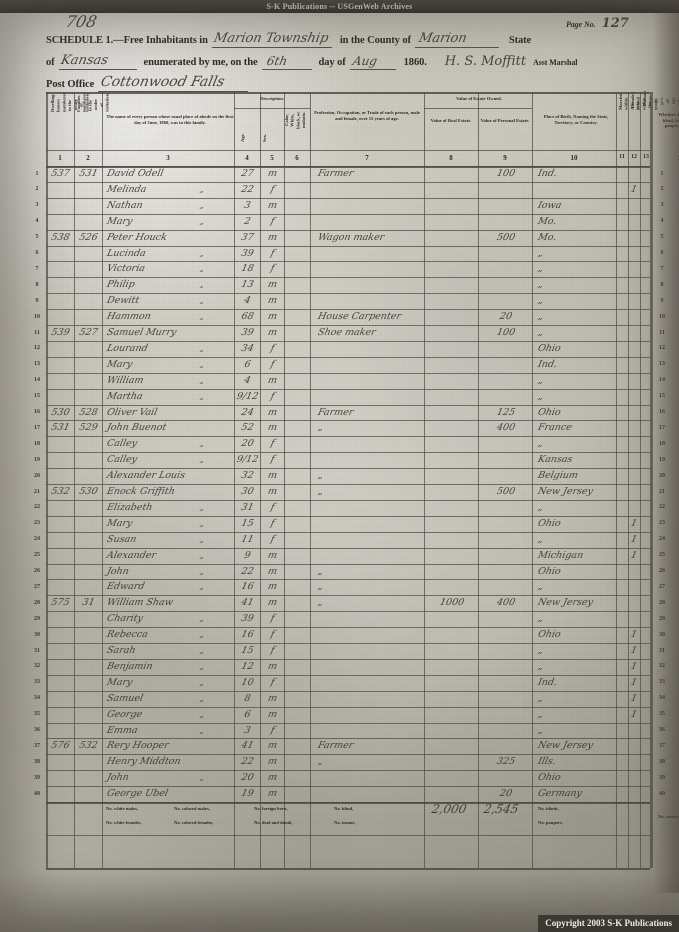 This screenshot has width=679, height=932. I want to click on col-number-4: 4, so click(247, 158).